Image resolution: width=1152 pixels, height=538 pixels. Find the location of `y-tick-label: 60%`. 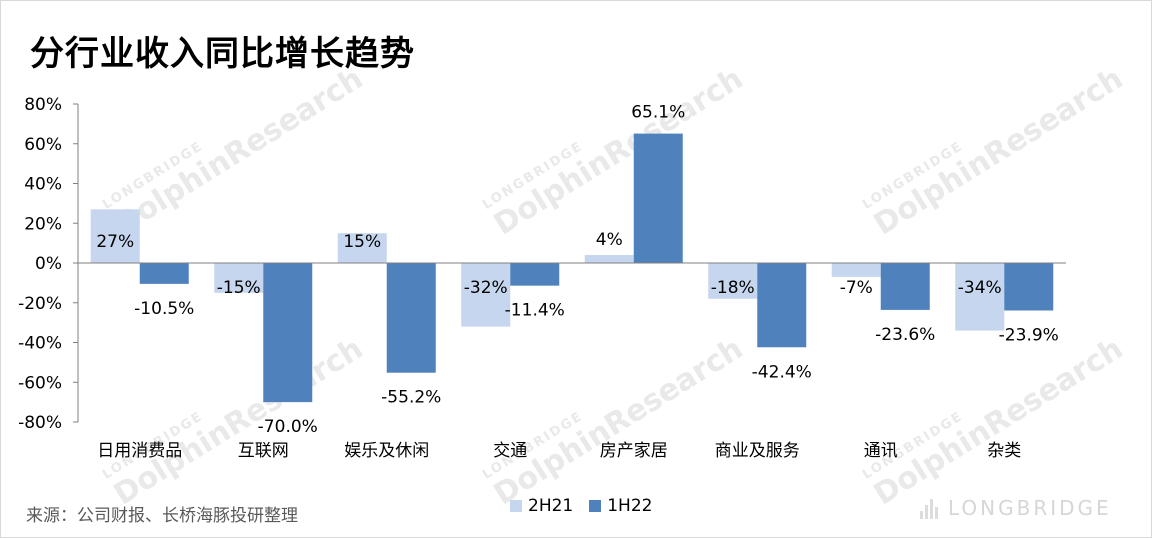

y-tick-label: 60% is located at coordinates (43, 145).